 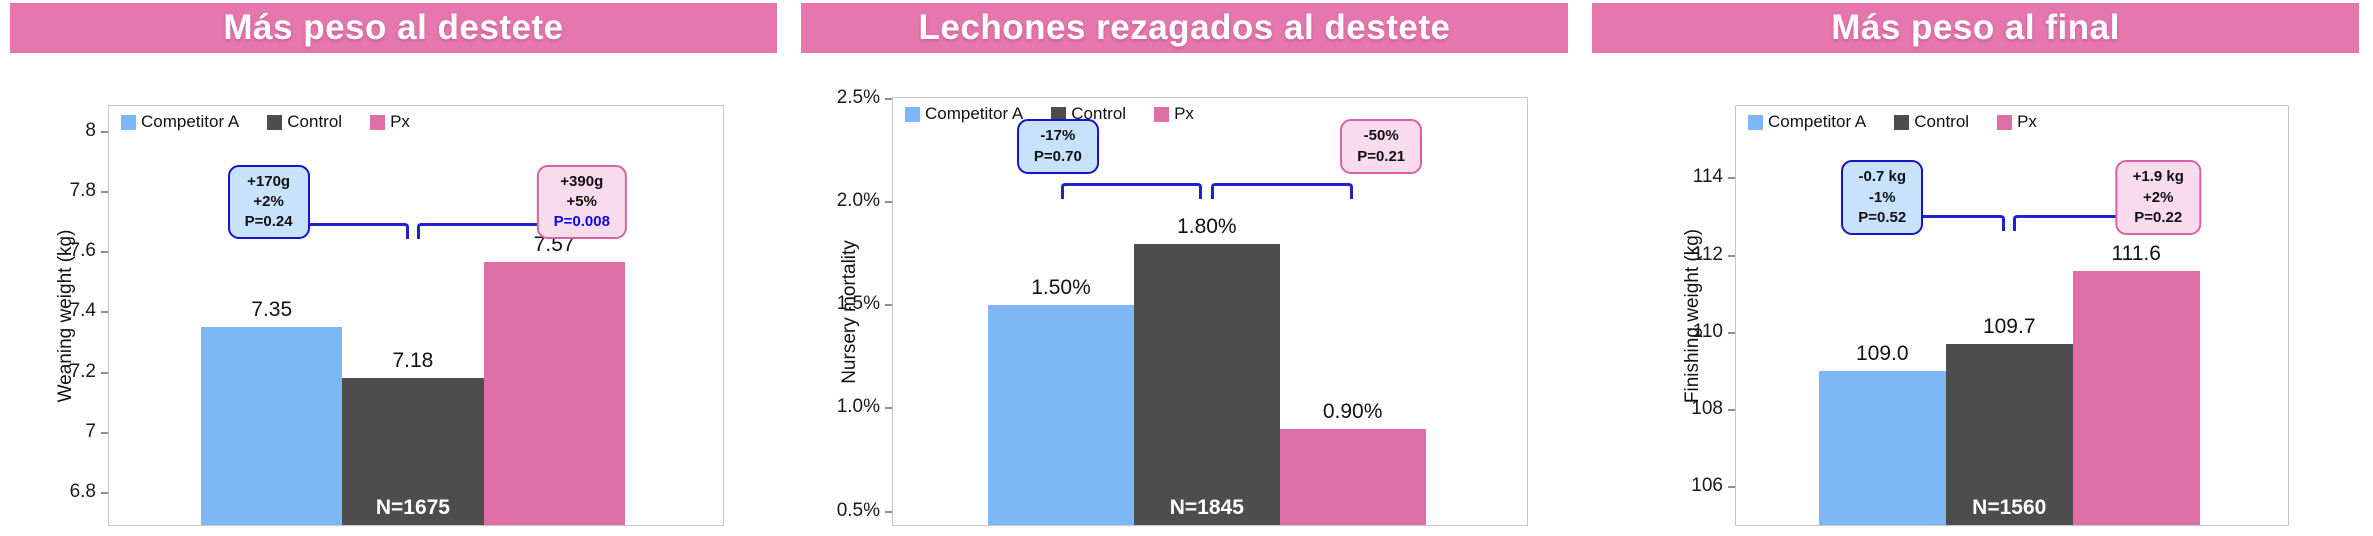 I want to click on panel-title: Más peso al destete, so click(x=393, y=27).